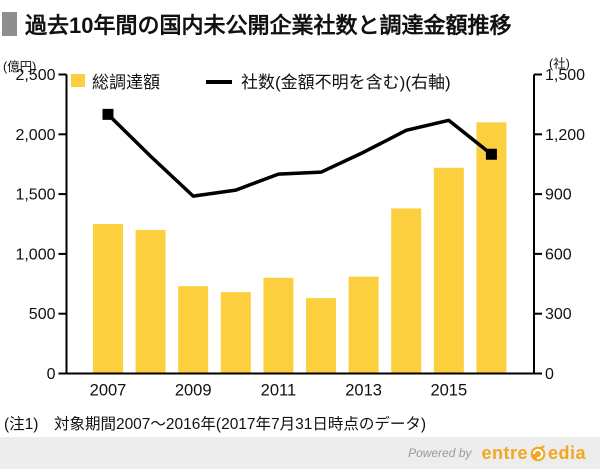 The width and height of the screenshot is (600, 472). What do you see at coordinates (558, 254) in the screenshot?
I see `right-axis-tick-label: 600` at bounding box center [558, 254].